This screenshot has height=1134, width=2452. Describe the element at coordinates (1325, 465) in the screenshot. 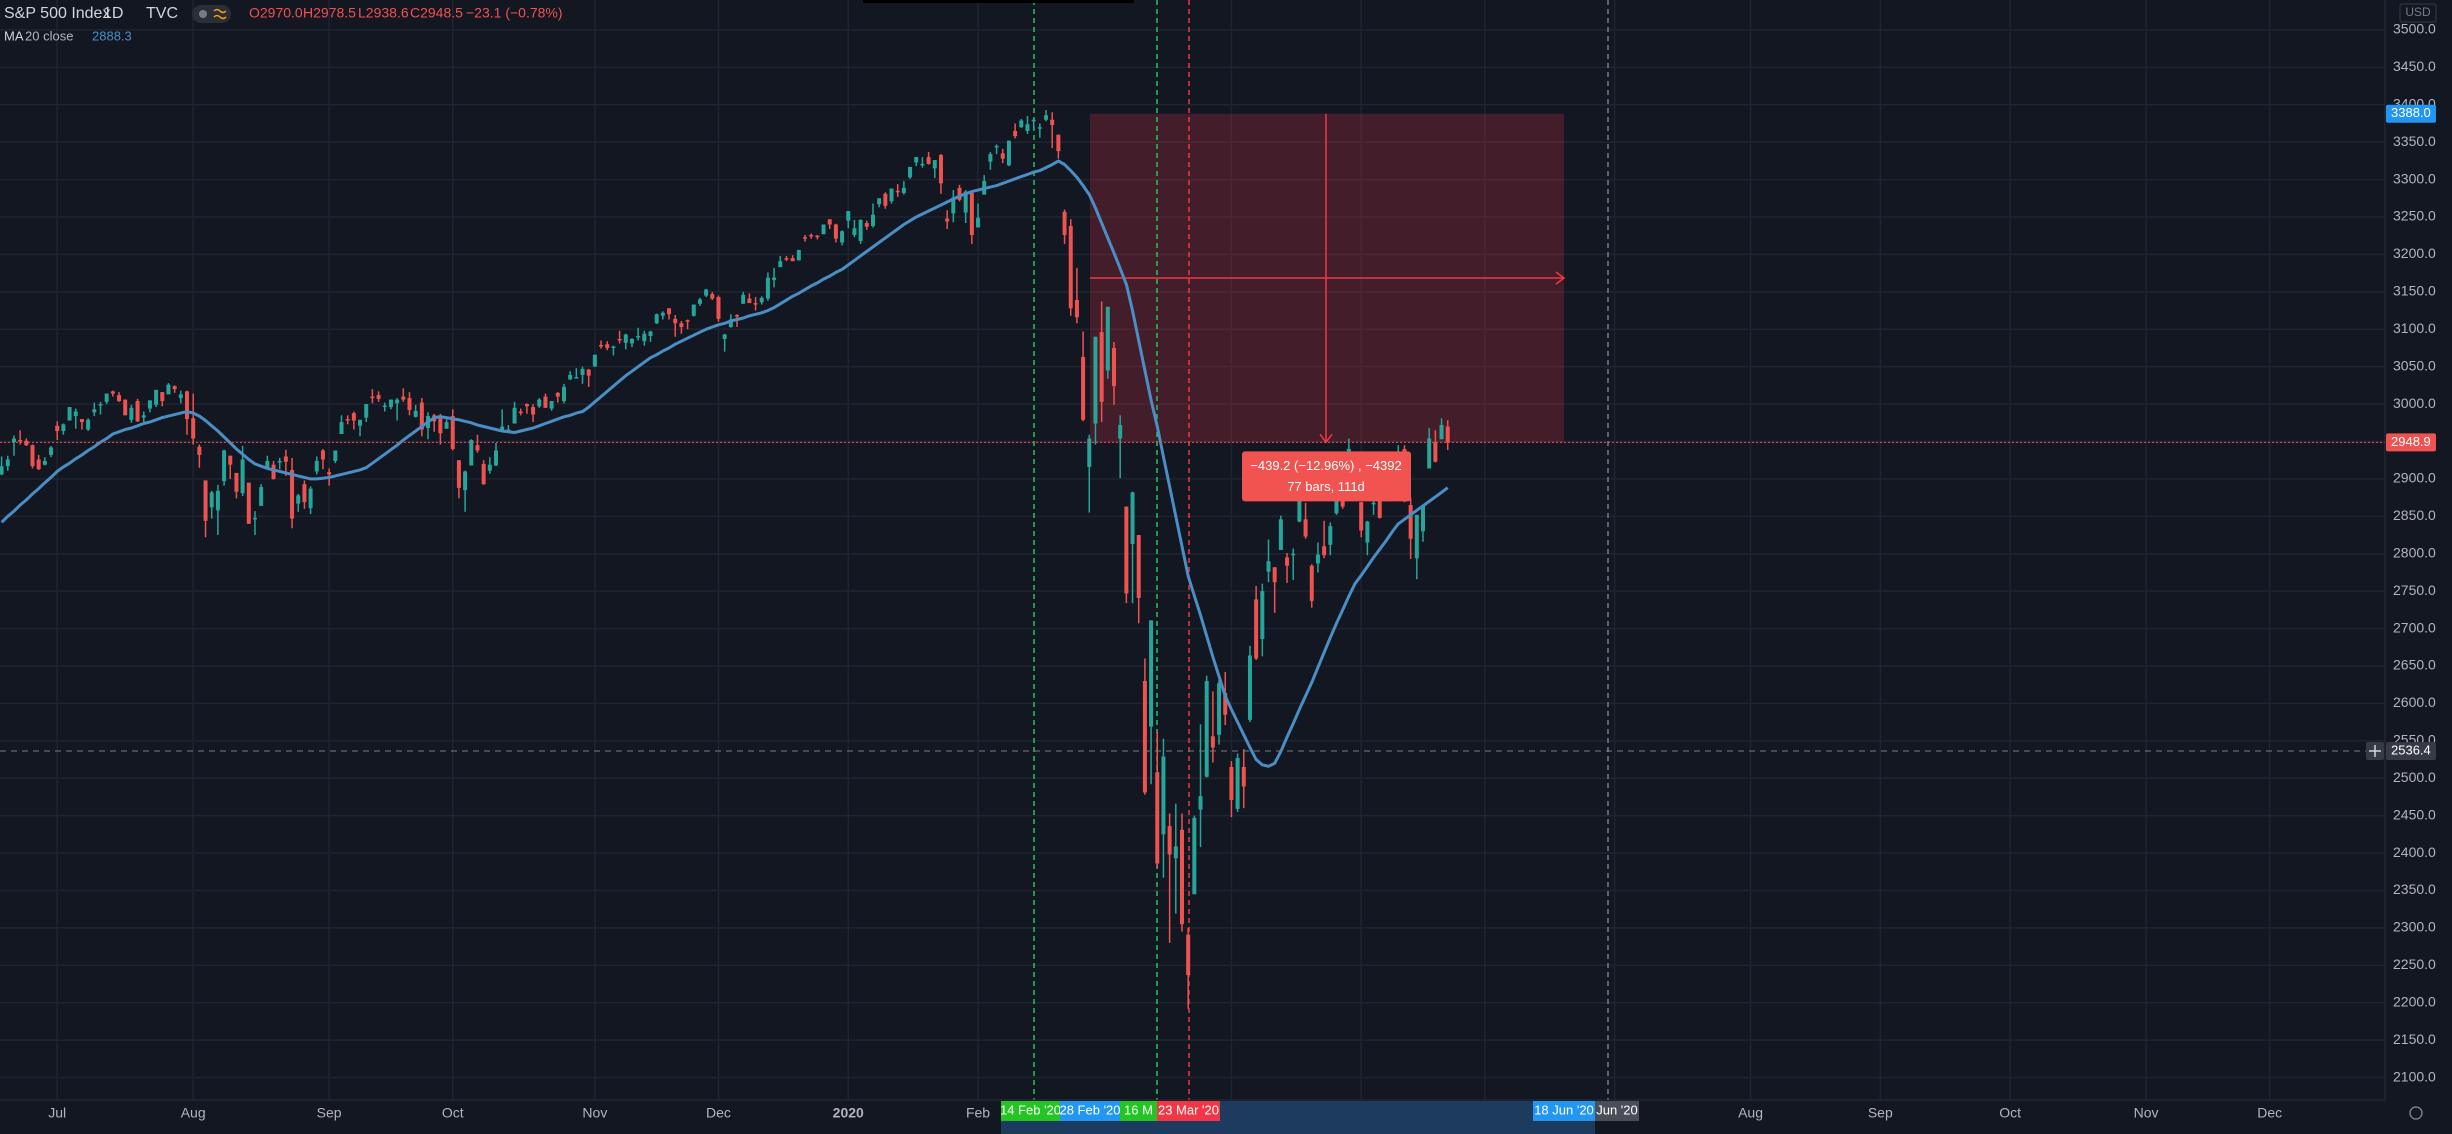

I see `measure-change: −439.2 (−12.96%) , −4392` at that location.